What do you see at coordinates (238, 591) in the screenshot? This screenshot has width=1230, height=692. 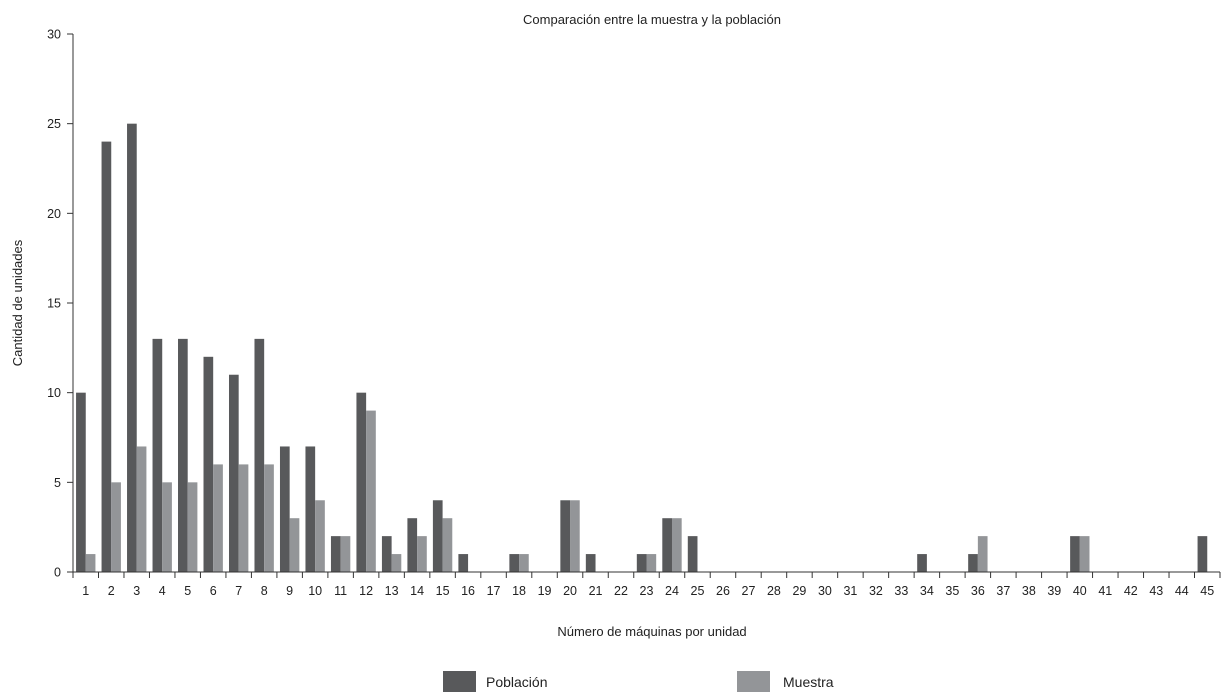 I see `x-tick-label-7: 7` at bounding box center [238, 591].